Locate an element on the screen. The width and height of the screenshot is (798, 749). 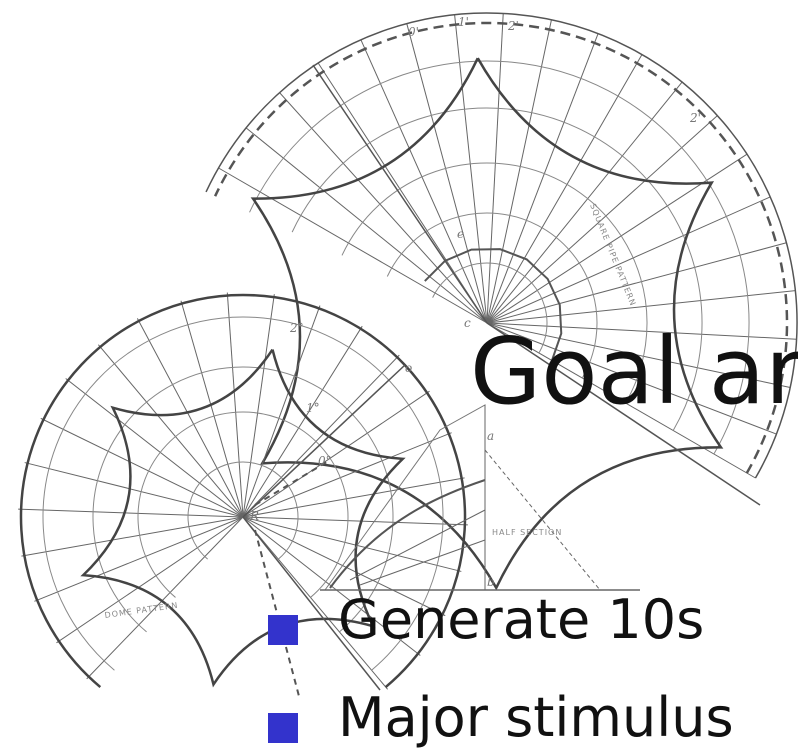
half-section-figure is located at coordinates (480, 497).